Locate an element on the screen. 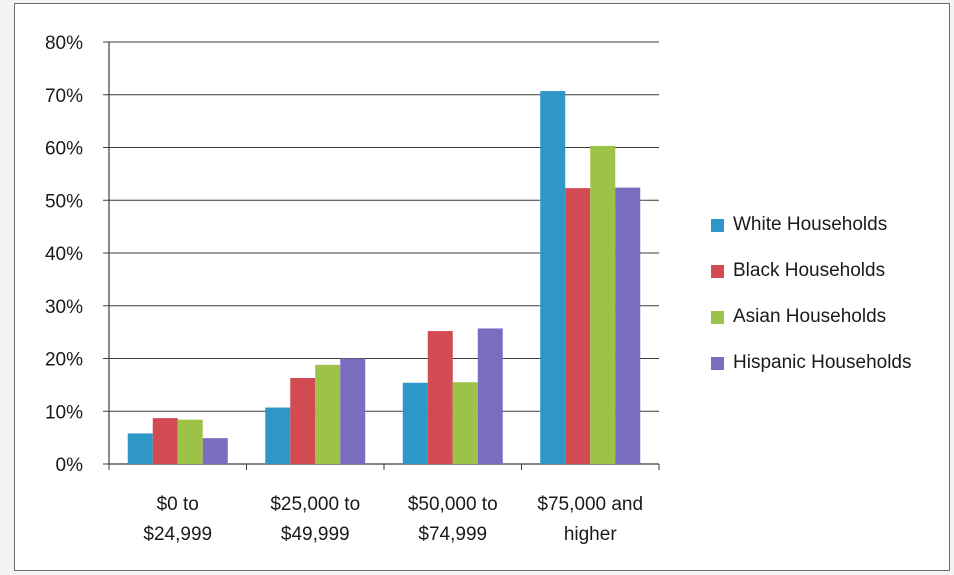 This screenshot has height=575, width=954. x-category-label: higher is located at coordinates (590, 534).